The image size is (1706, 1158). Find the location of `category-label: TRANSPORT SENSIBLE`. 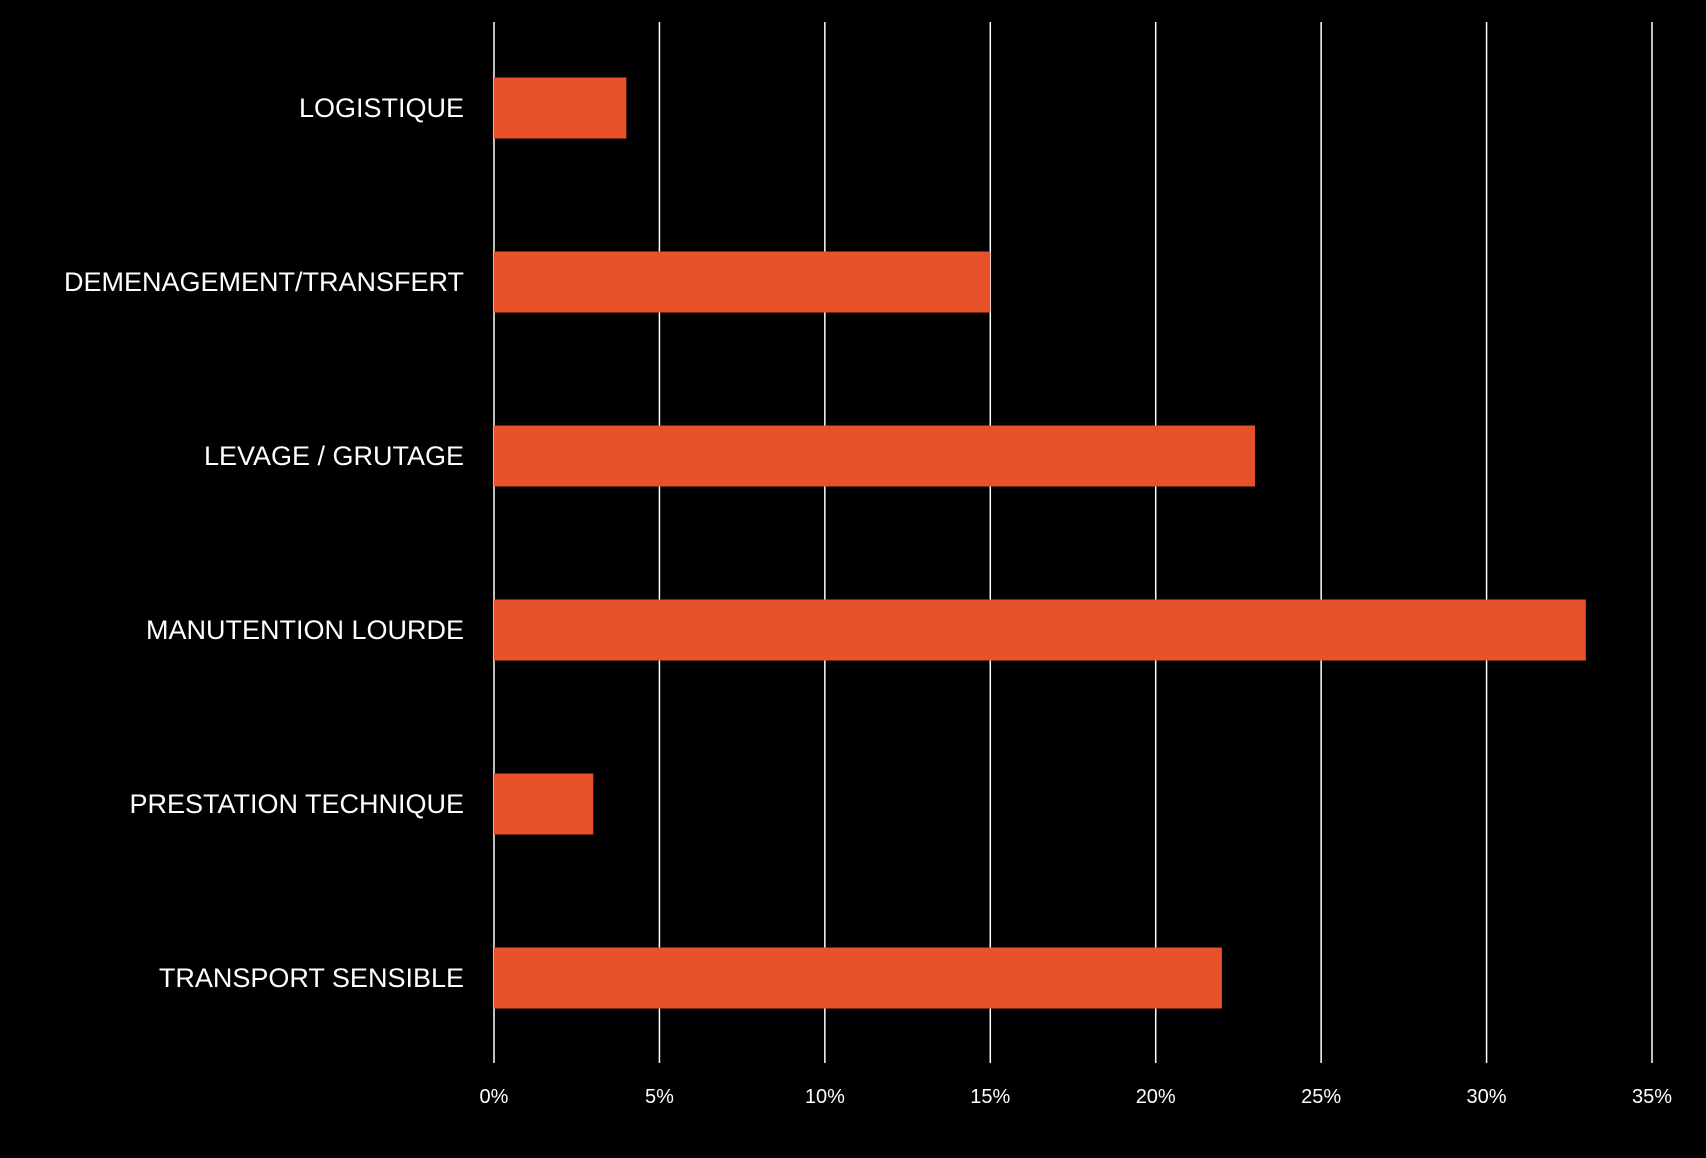

category-label: TRANSPORT SENSIBLE is located at coordinates (311, 978).